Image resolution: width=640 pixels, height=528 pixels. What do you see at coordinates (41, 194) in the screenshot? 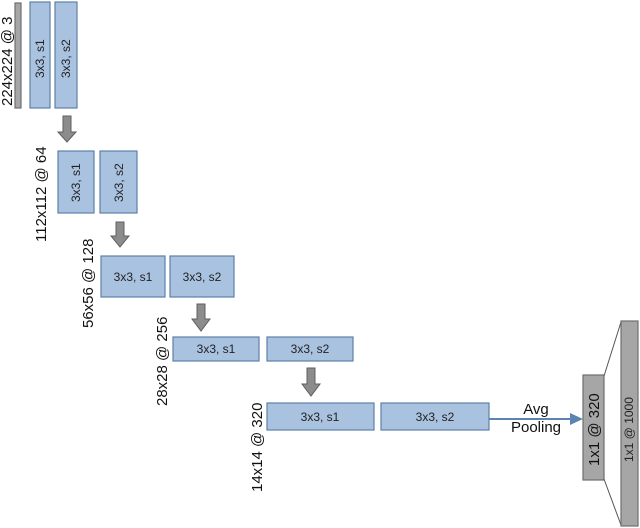
I see `stage-label: 112x112 @ 64` at bounding box center [41, 194].